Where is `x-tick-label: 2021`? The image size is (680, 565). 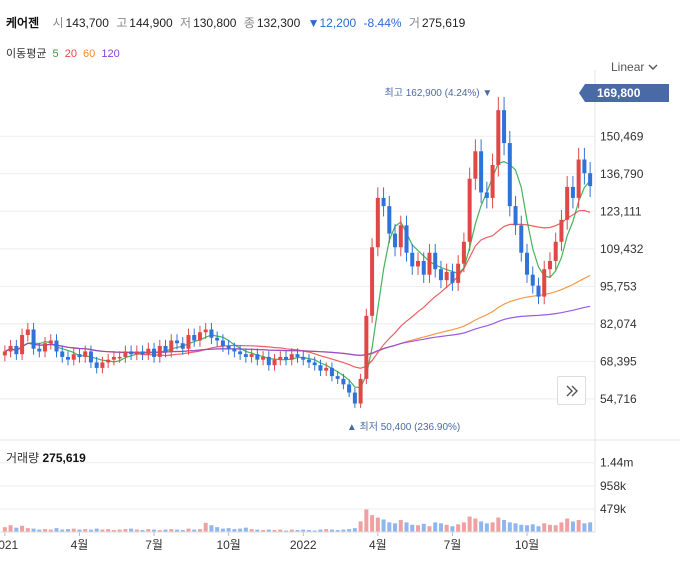
x-tick-label: 2021 is located at coordinates (9, 545).